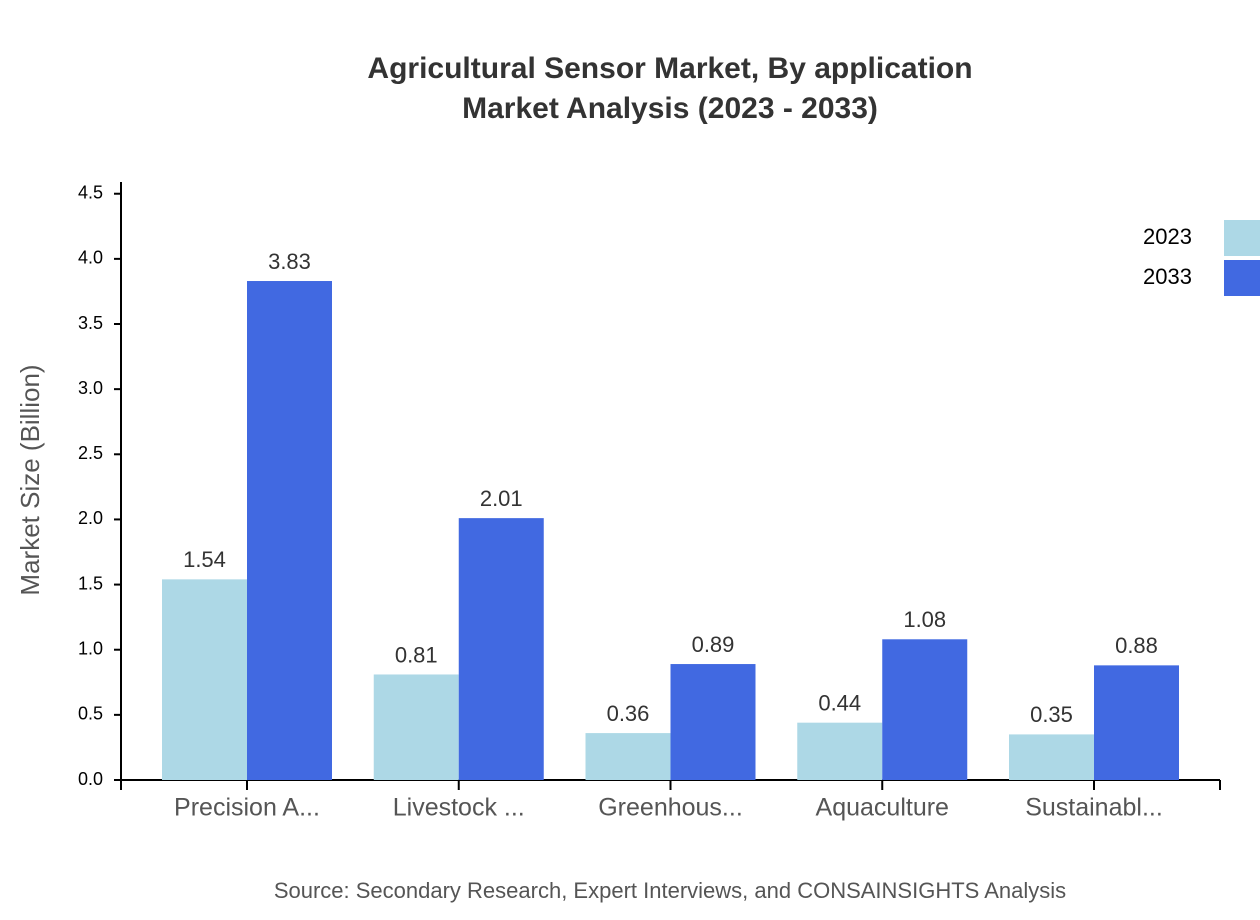 This screenshot has width=1260, height=920. I want to click on y-tick-label: 2.5, so click(90, 453).